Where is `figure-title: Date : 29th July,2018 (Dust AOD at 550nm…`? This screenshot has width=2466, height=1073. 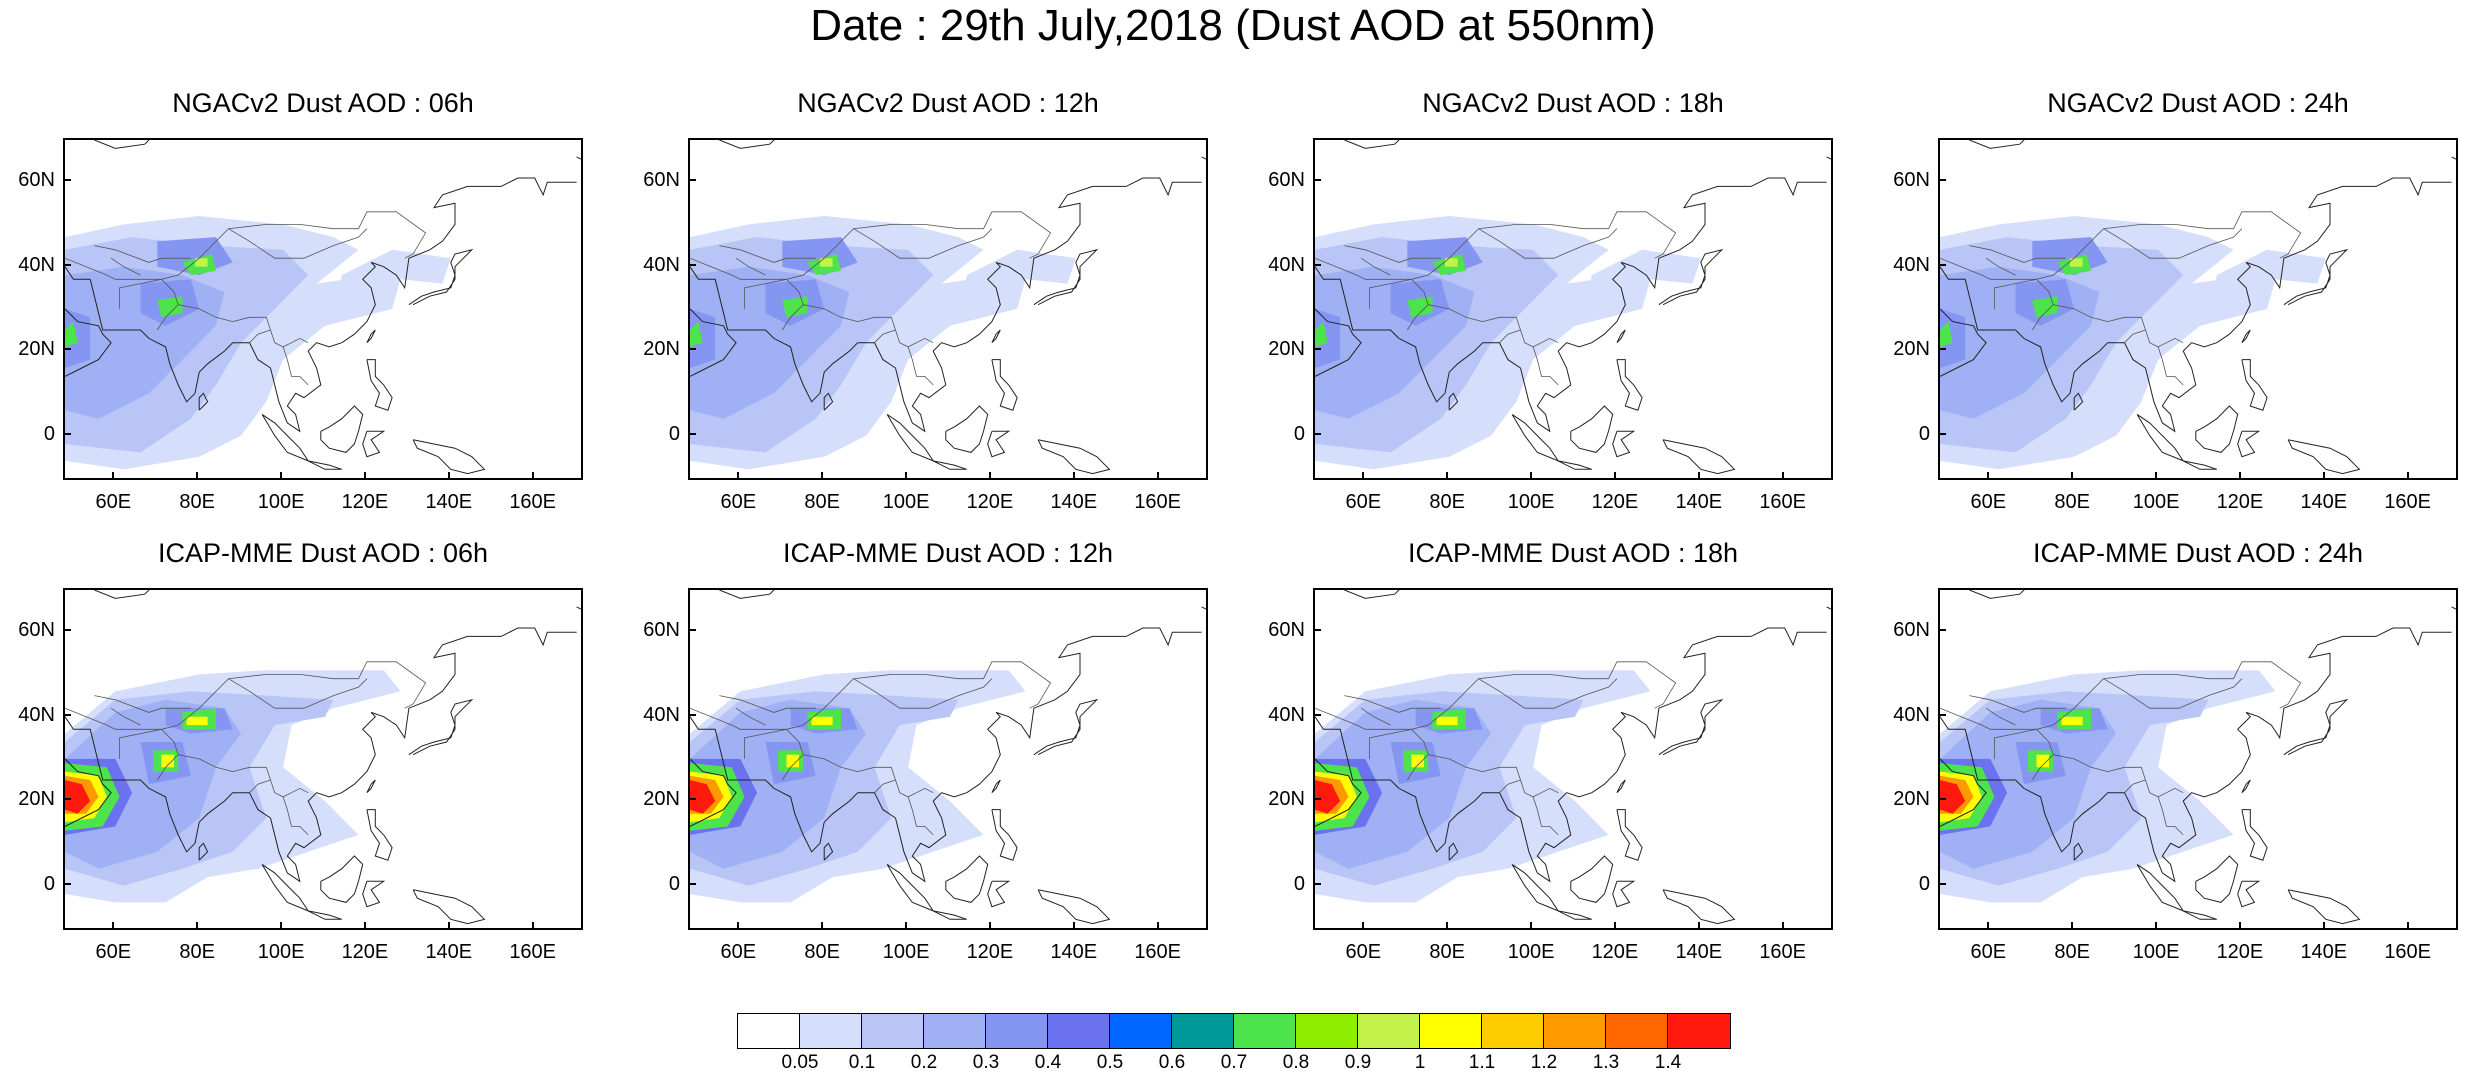 figure-title: Date : 29th July,2018 (Dust AOD at 550nm… is located at coordinates (1233, 25).